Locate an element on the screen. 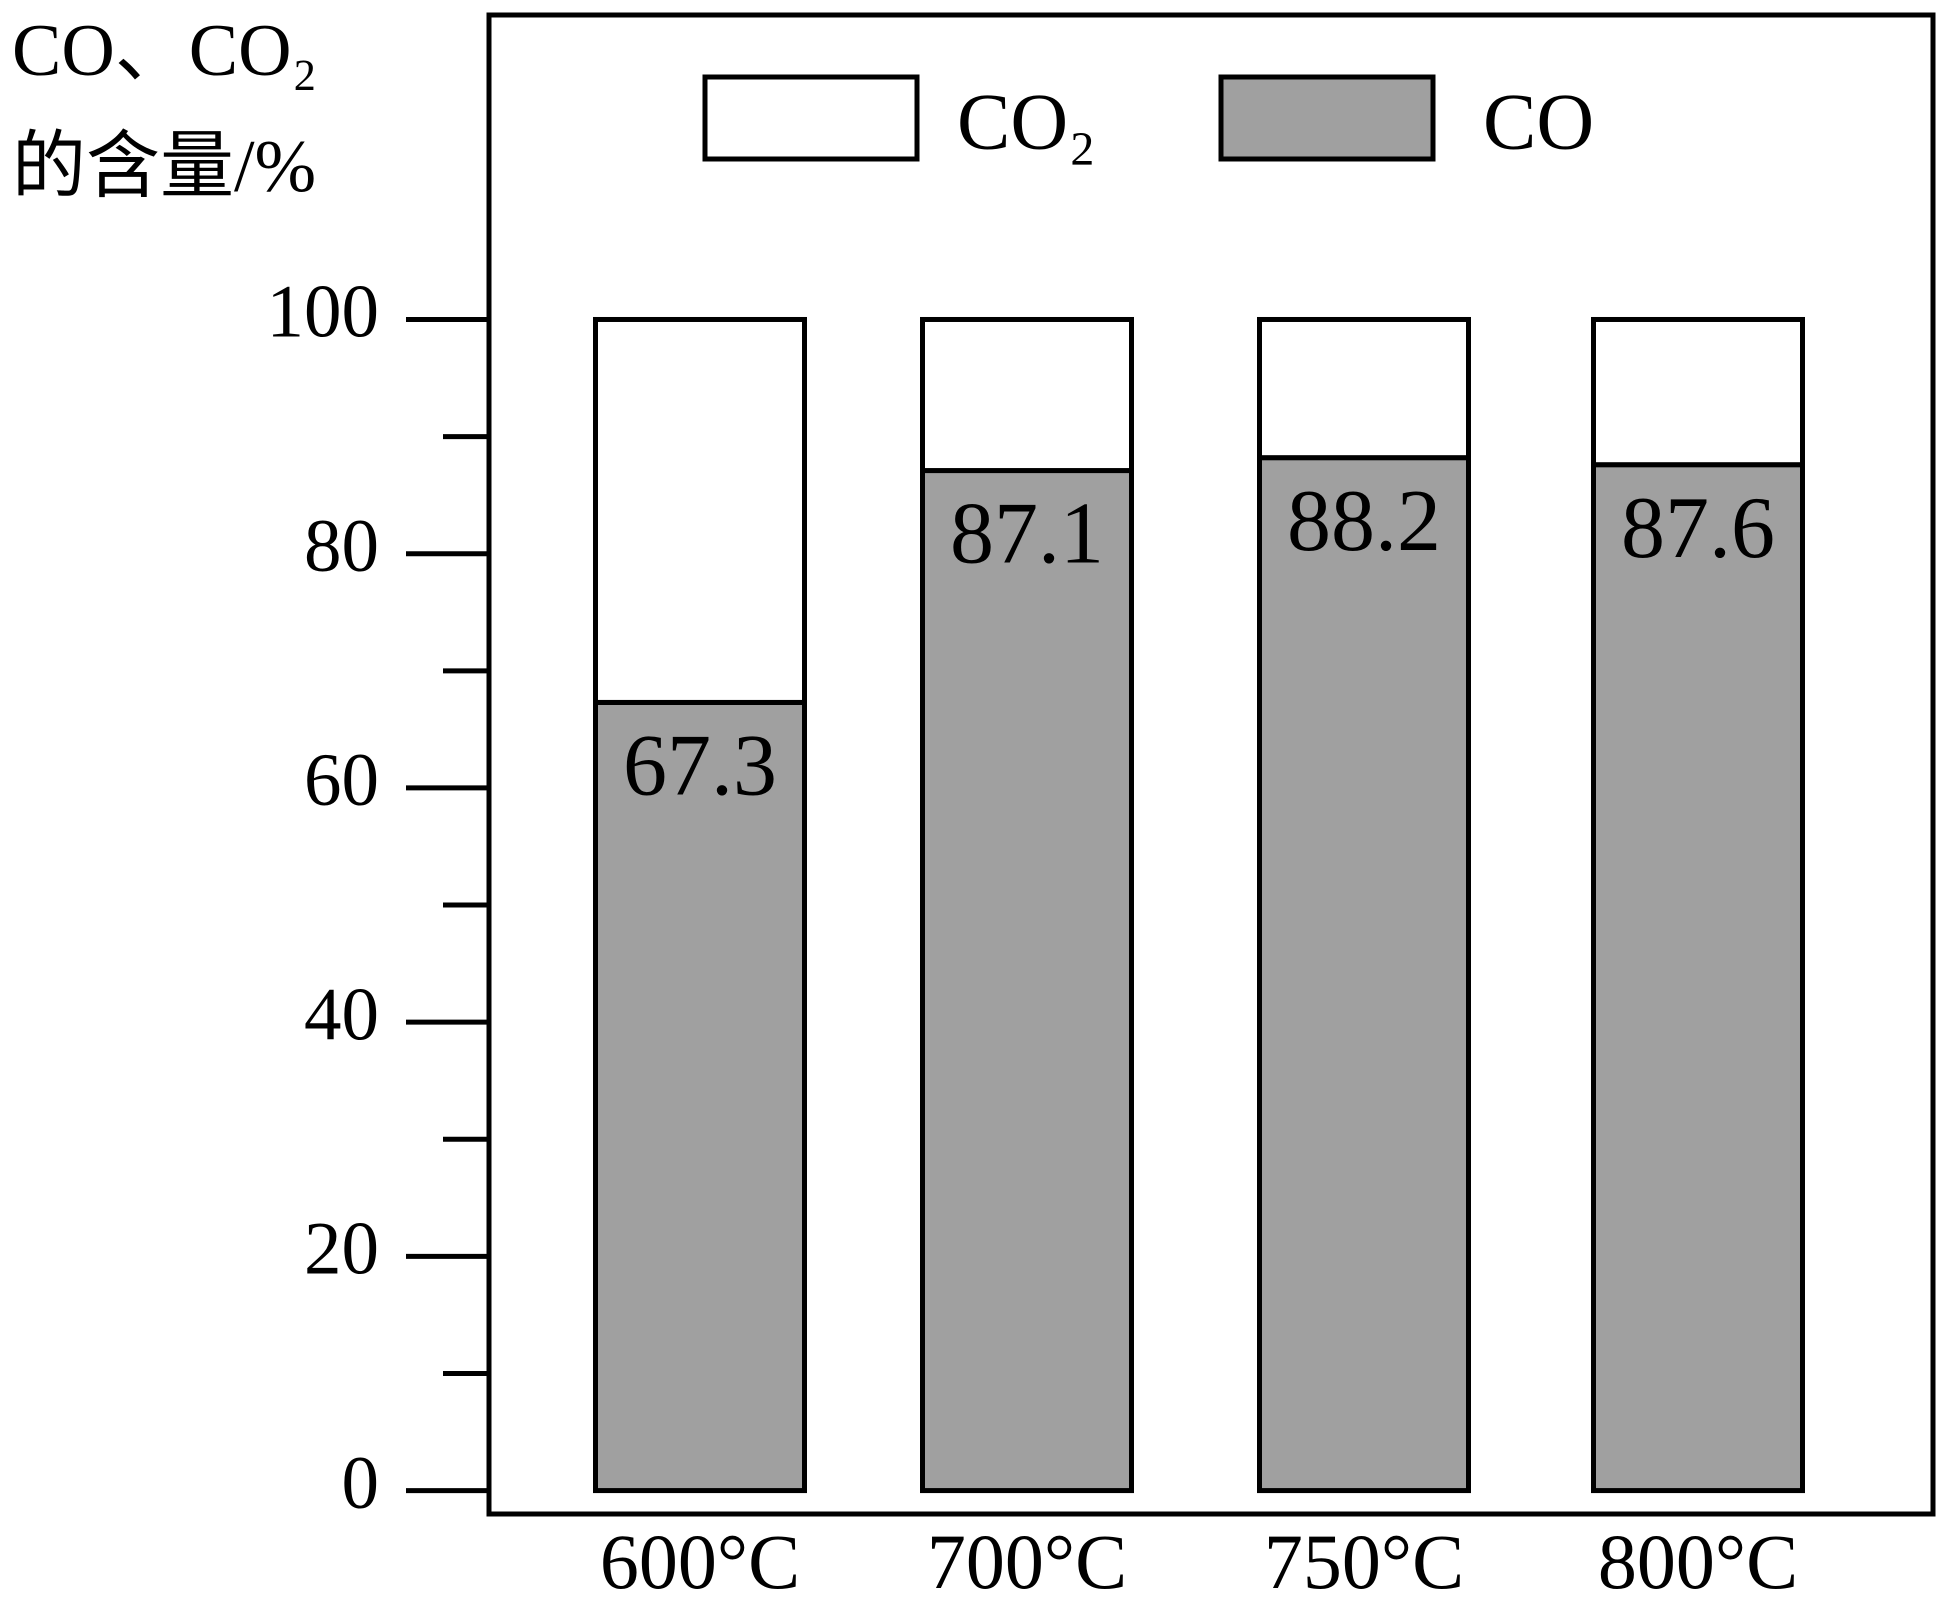 This screenshot has width=1943, height=1616. data-label: 87.6 is located at coordinates (1698, 528).